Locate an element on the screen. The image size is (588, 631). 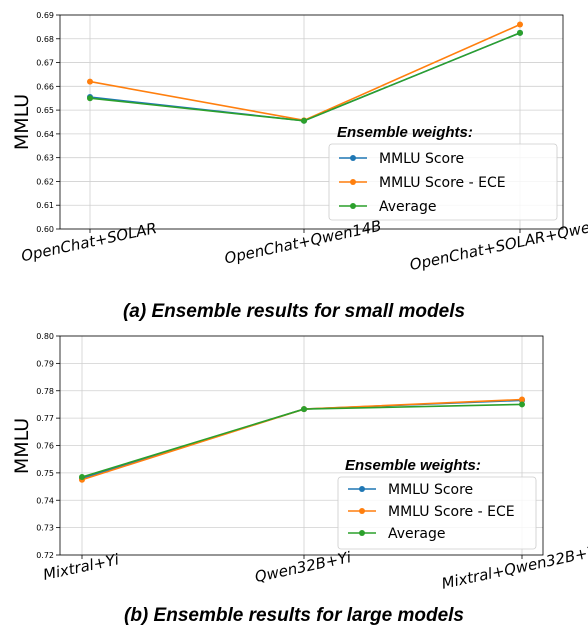
y-tick-label: 0.60 is located at coordinates (45, 229).